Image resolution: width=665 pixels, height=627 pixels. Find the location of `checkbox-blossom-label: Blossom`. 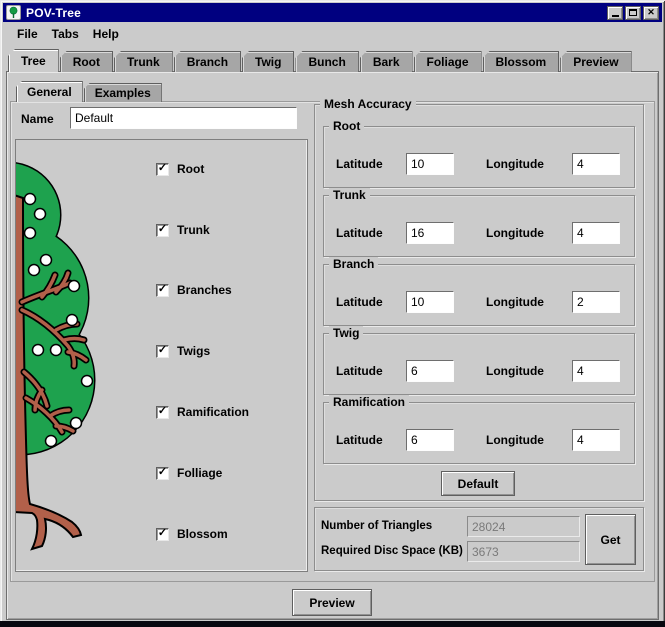

checkbox-blossom-label: Blossom is located at coordinates (202, 534).